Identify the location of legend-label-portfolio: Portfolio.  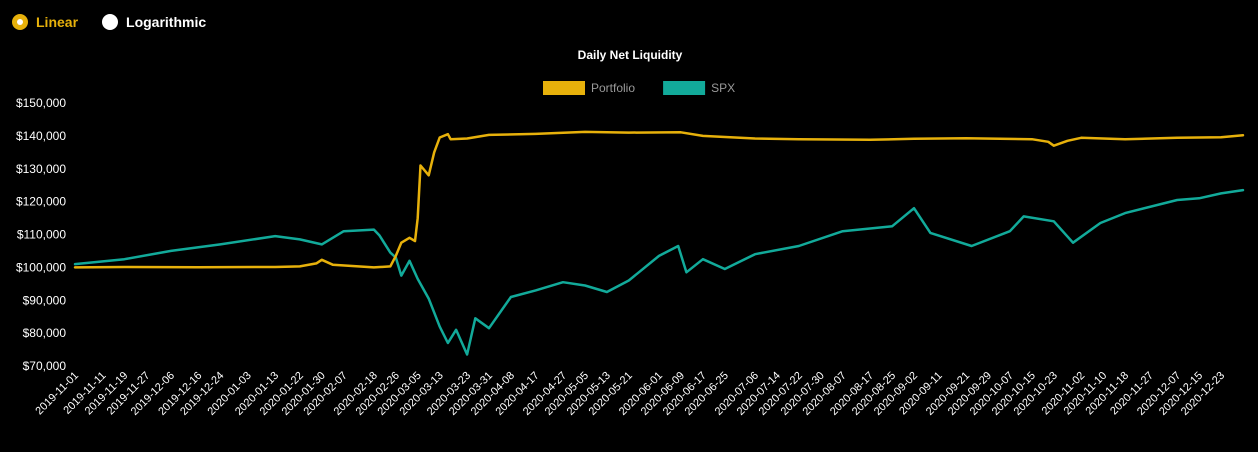
(613, 88).